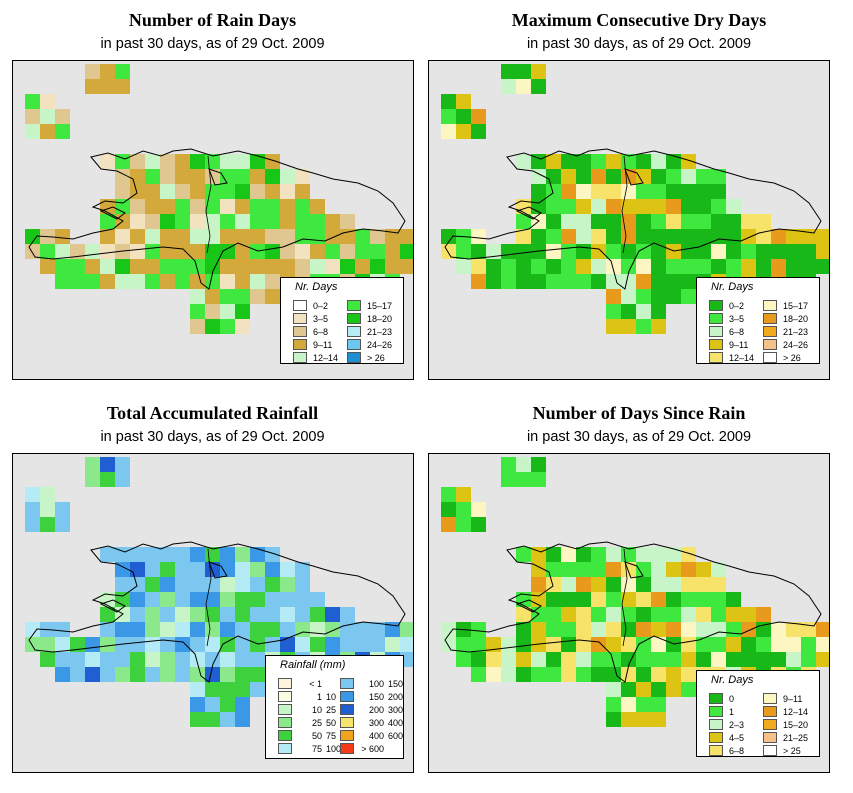  What do you see at coordinates (742, 358) in the screenshot?
I see `legend-label: 12–14` at bounding box center [742, 358].